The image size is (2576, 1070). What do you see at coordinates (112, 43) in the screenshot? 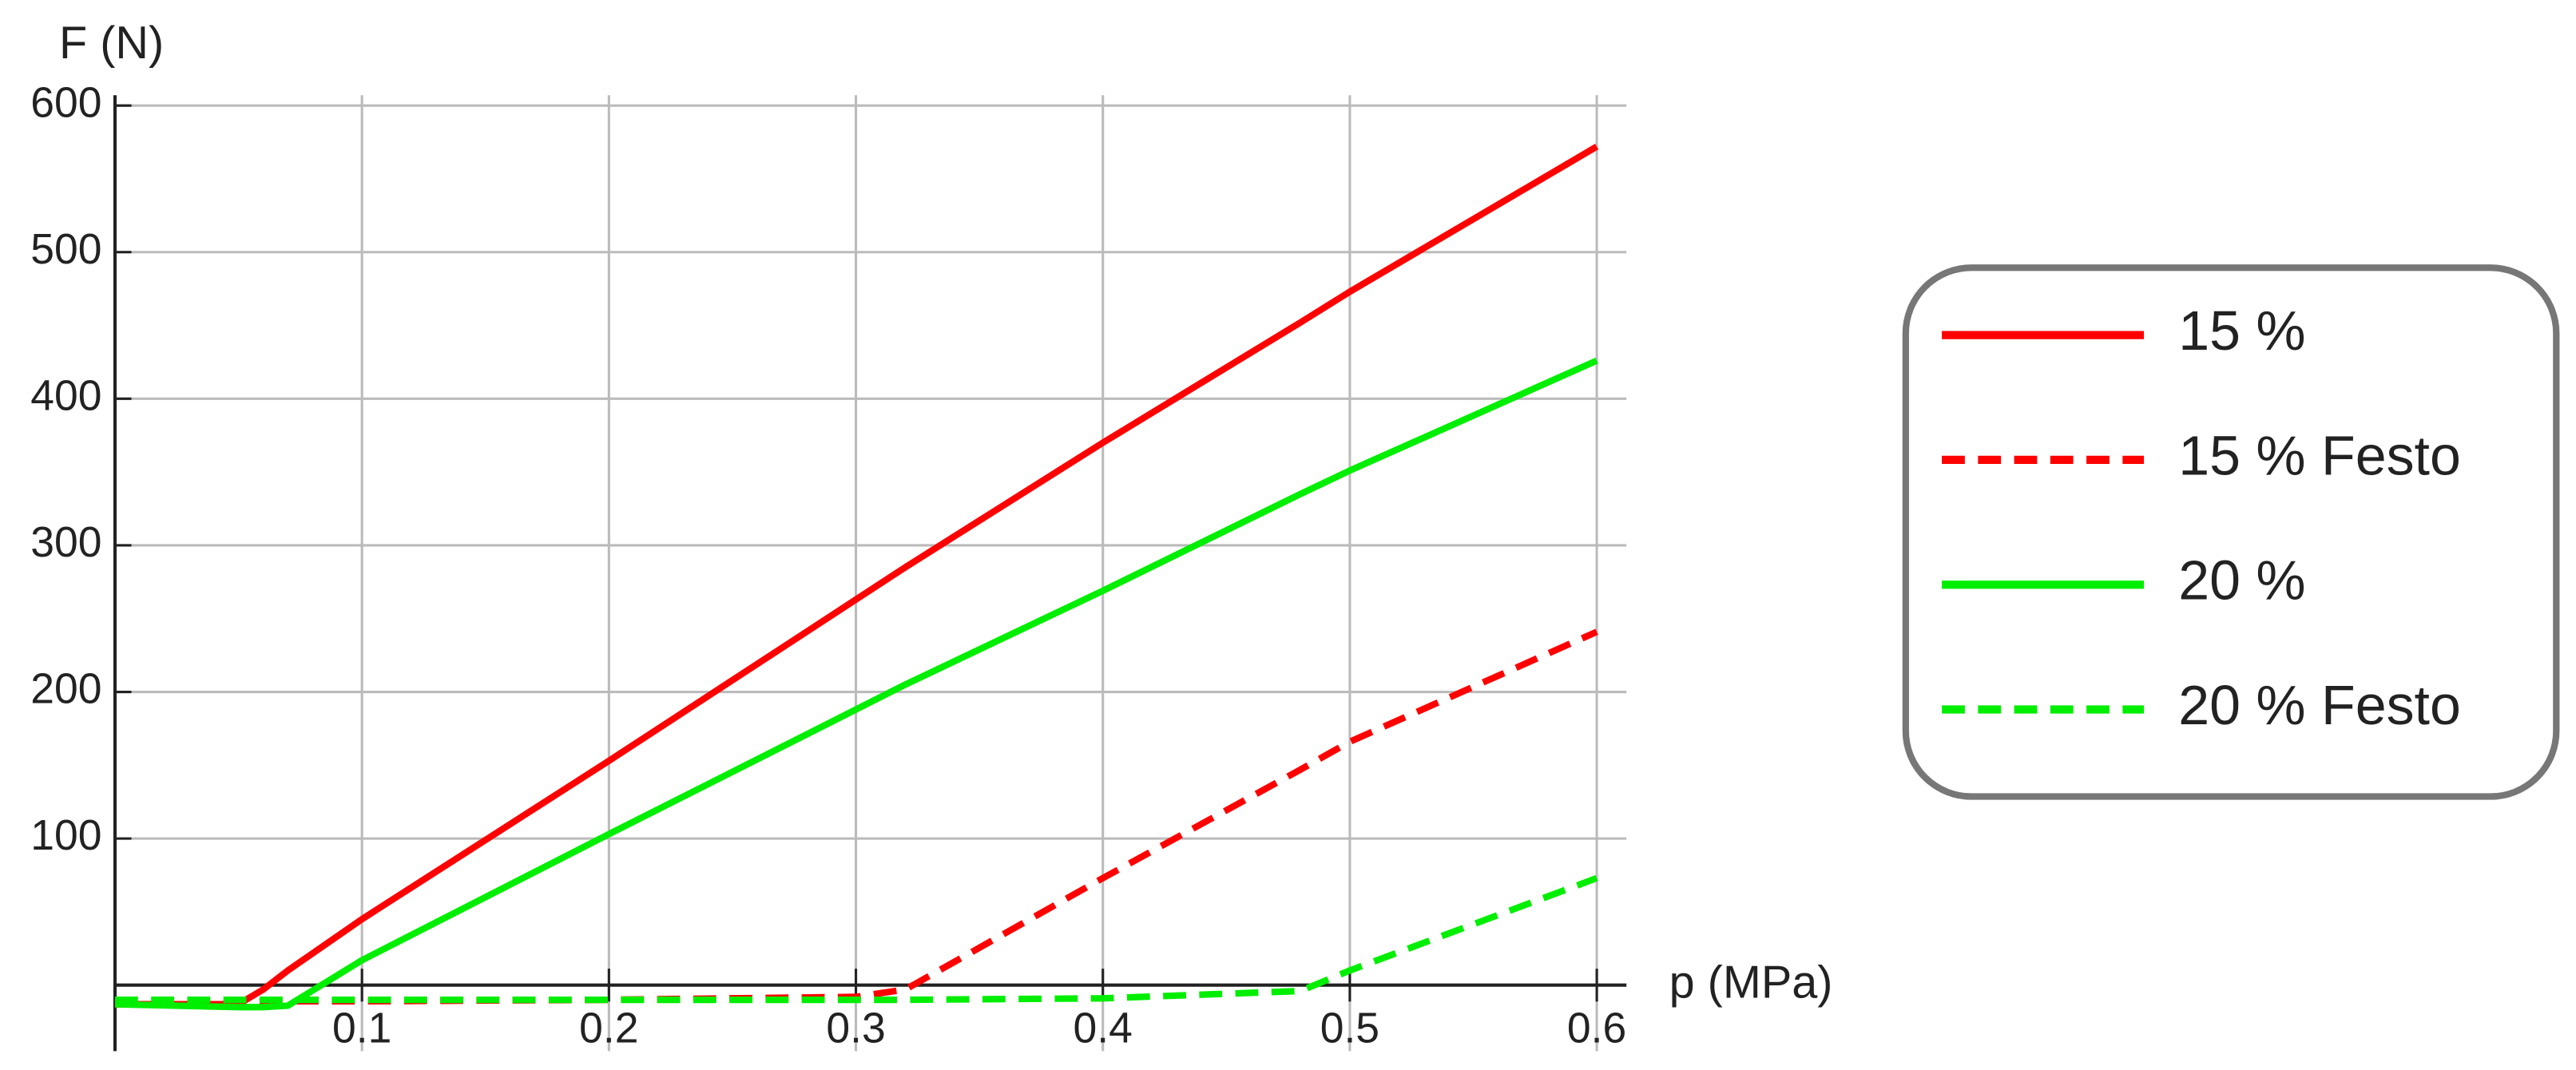
I see `y-axis-label: F (N)` at bounding box center [112, 43].